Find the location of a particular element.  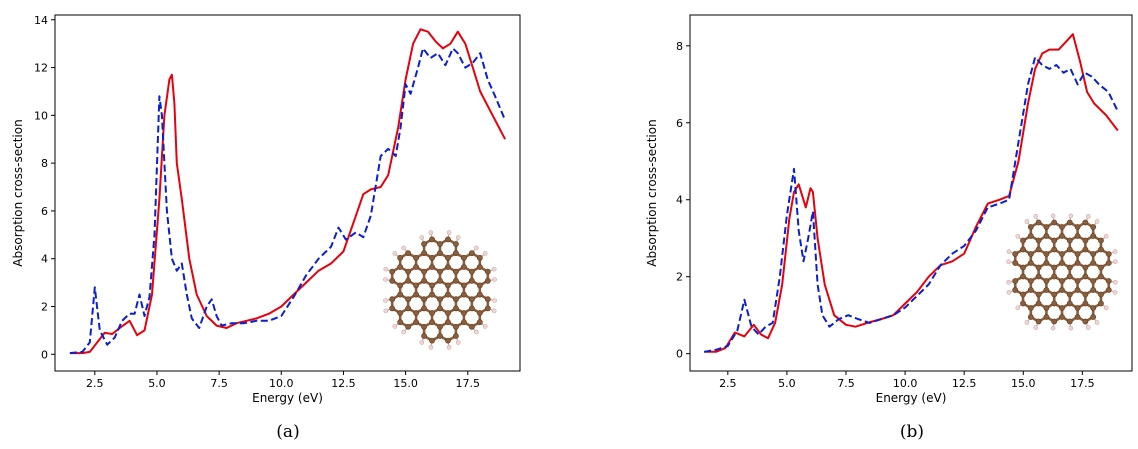

panel-caption: (a) is located at coordinates (287, 432).